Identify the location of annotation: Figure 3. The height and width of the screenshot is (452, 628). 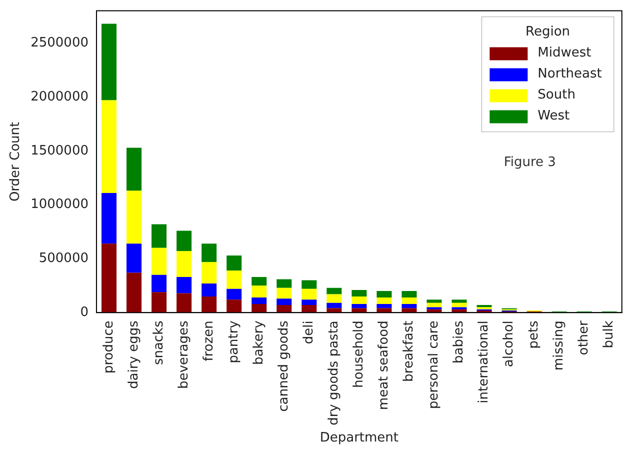
(530, 162).